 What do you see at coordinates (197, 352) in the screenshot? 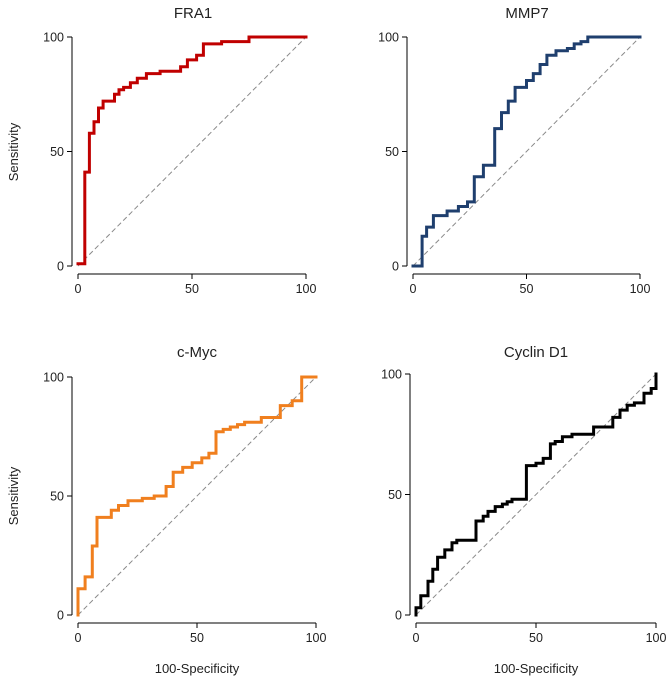
I see `chart-title-c-myc: c-Myc` at bounding box center [197, 352].